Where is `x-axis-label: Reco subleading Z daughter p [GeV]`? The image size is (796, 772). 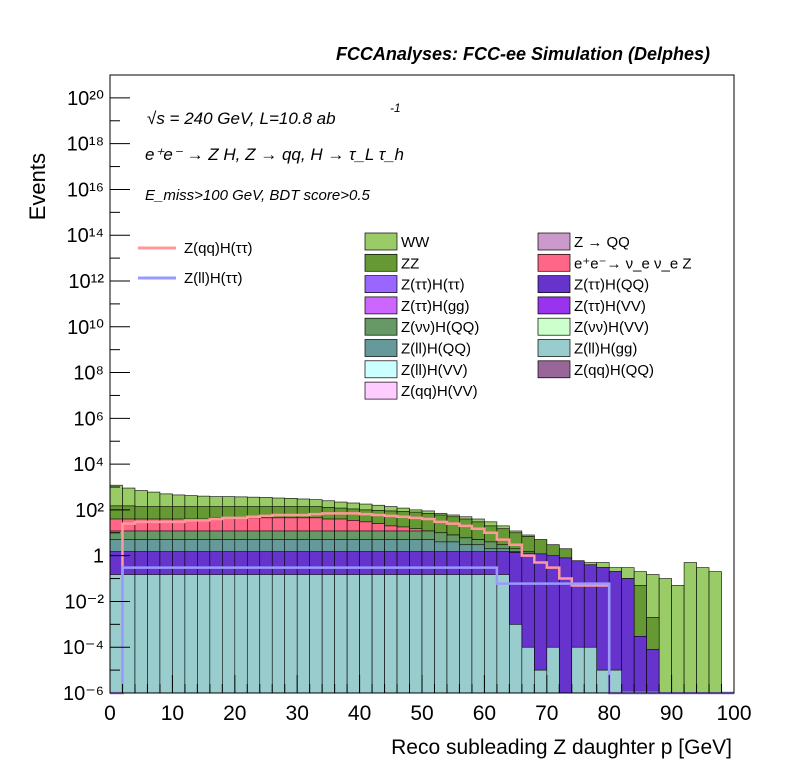
x-axis-label: Reco subleading Z daughter p [GeV] is located at coordinates (561, 747).